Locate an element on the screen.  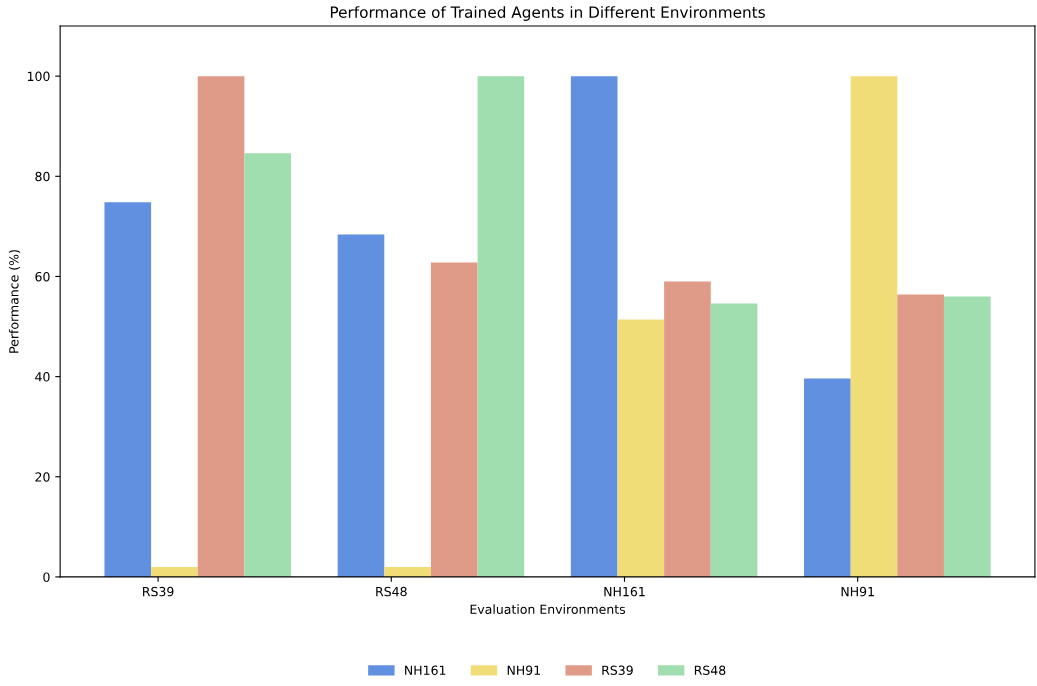
y-tick-label: 60 is located at coordinates (42, 276).